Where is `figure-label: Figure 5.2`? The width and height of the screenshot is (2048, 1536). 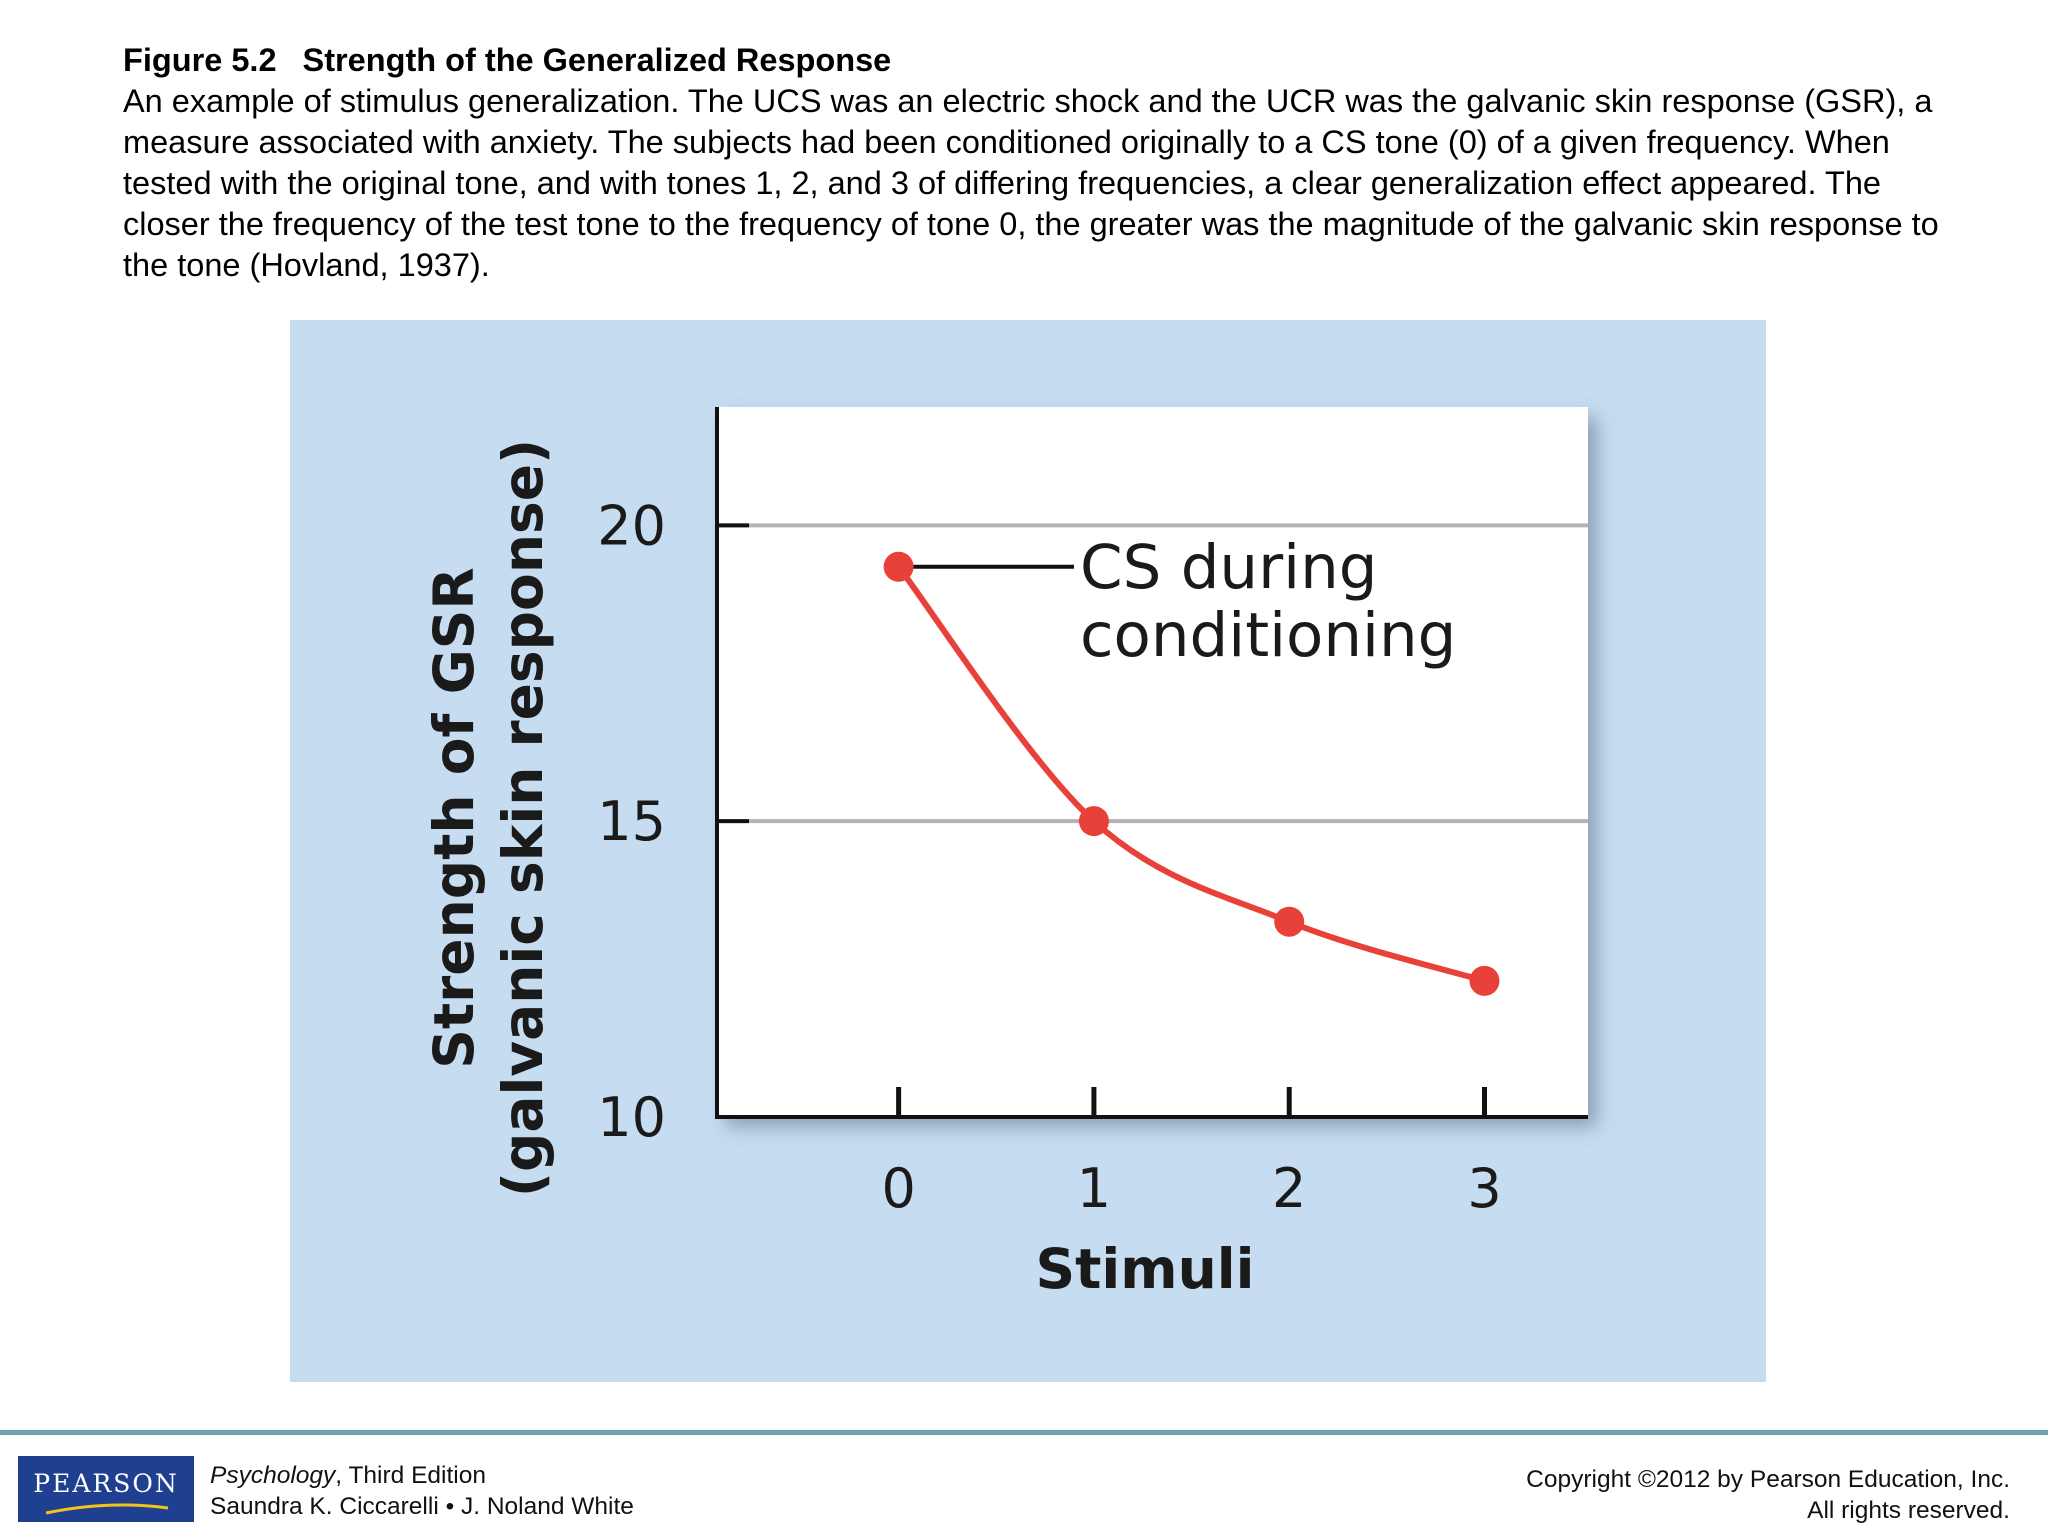
figure-label: Figure 5.2 is located at coordinates (200, 60).